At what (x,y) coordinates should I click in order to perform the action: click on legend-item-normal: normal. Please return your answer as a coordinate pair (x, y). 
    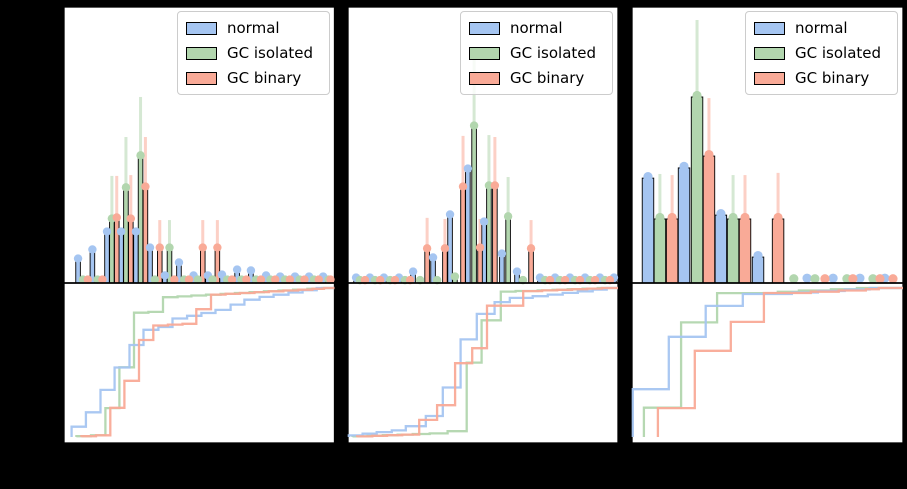
    Looking at the image, I should click on (253, 28).